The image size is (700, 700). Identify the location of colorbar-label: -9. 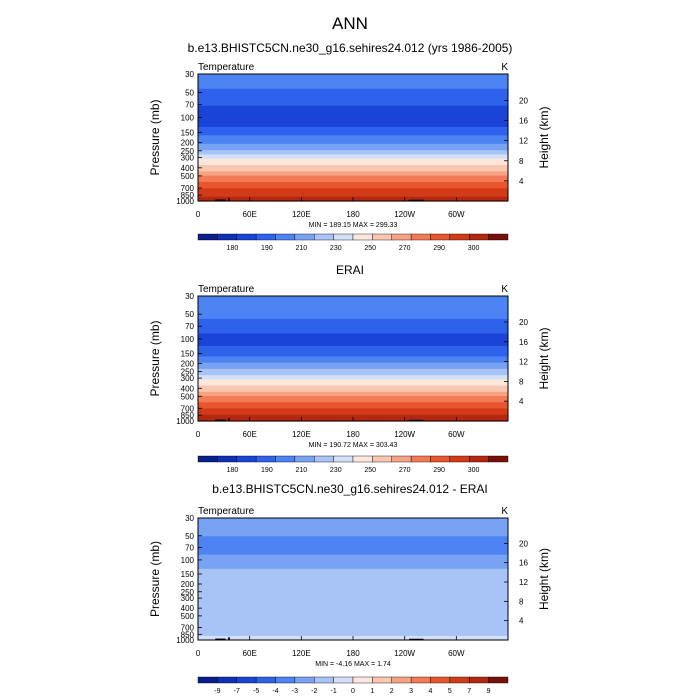
(217, 691).